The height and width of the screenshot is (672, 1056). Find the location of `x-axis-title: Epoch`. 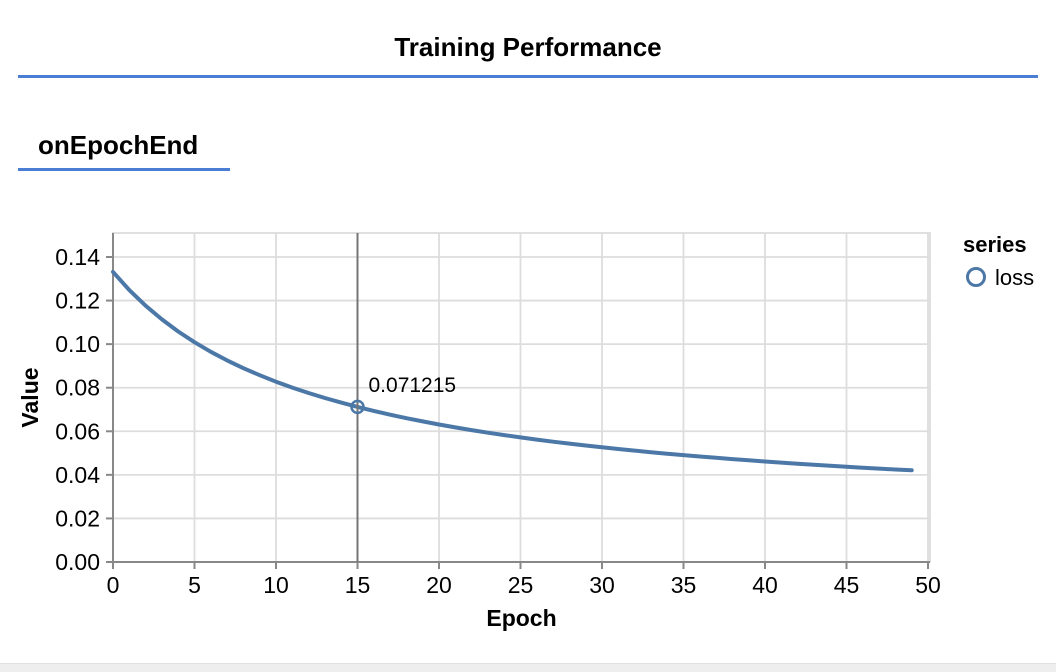

x-axis-title: Epoch is located at coordinates (521, 618).